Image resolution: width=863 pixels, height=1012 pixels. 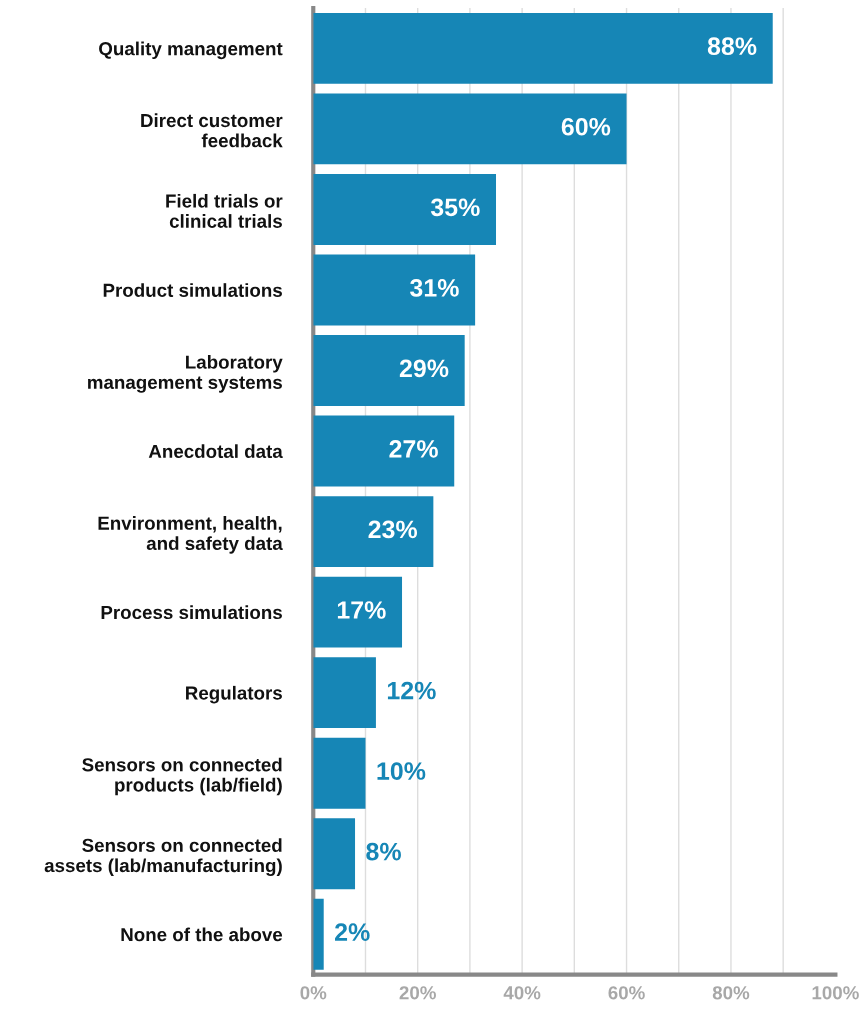 I want to click on y-tick-label: Environment, health, and safety data, so click(x=190, y=535).